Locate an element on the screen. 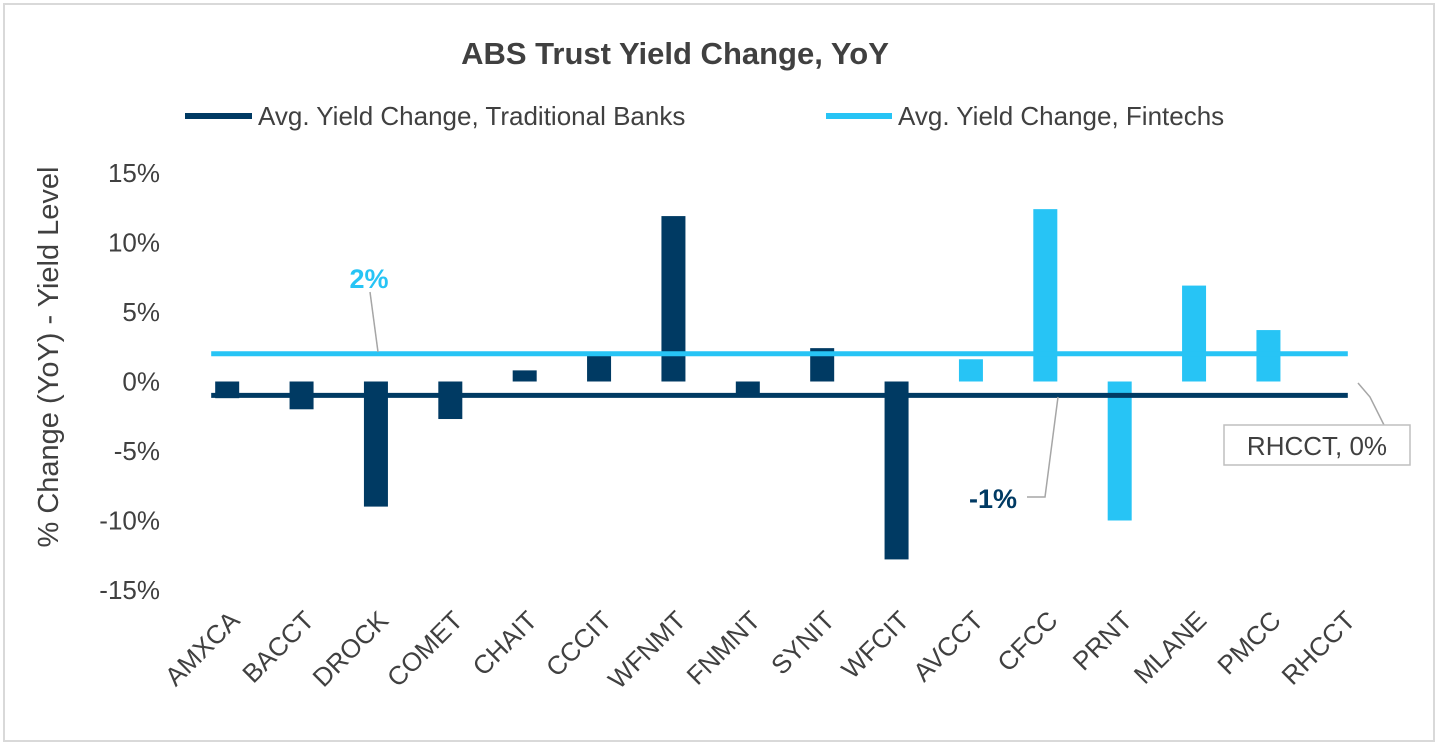 This screenshot has width=1440, height=747. bar-mlane is located at coordinates (1194, 333).